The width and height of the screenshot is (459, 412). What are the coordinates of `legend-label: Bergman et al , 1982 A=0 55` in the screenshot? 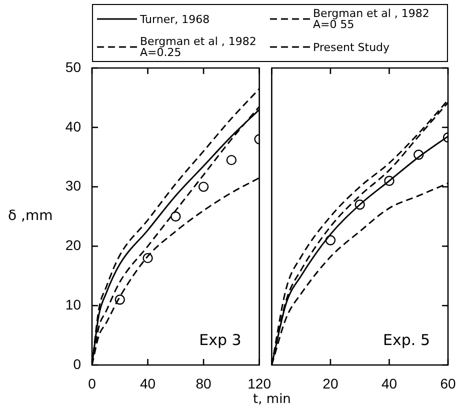 It's located at (371, 19).